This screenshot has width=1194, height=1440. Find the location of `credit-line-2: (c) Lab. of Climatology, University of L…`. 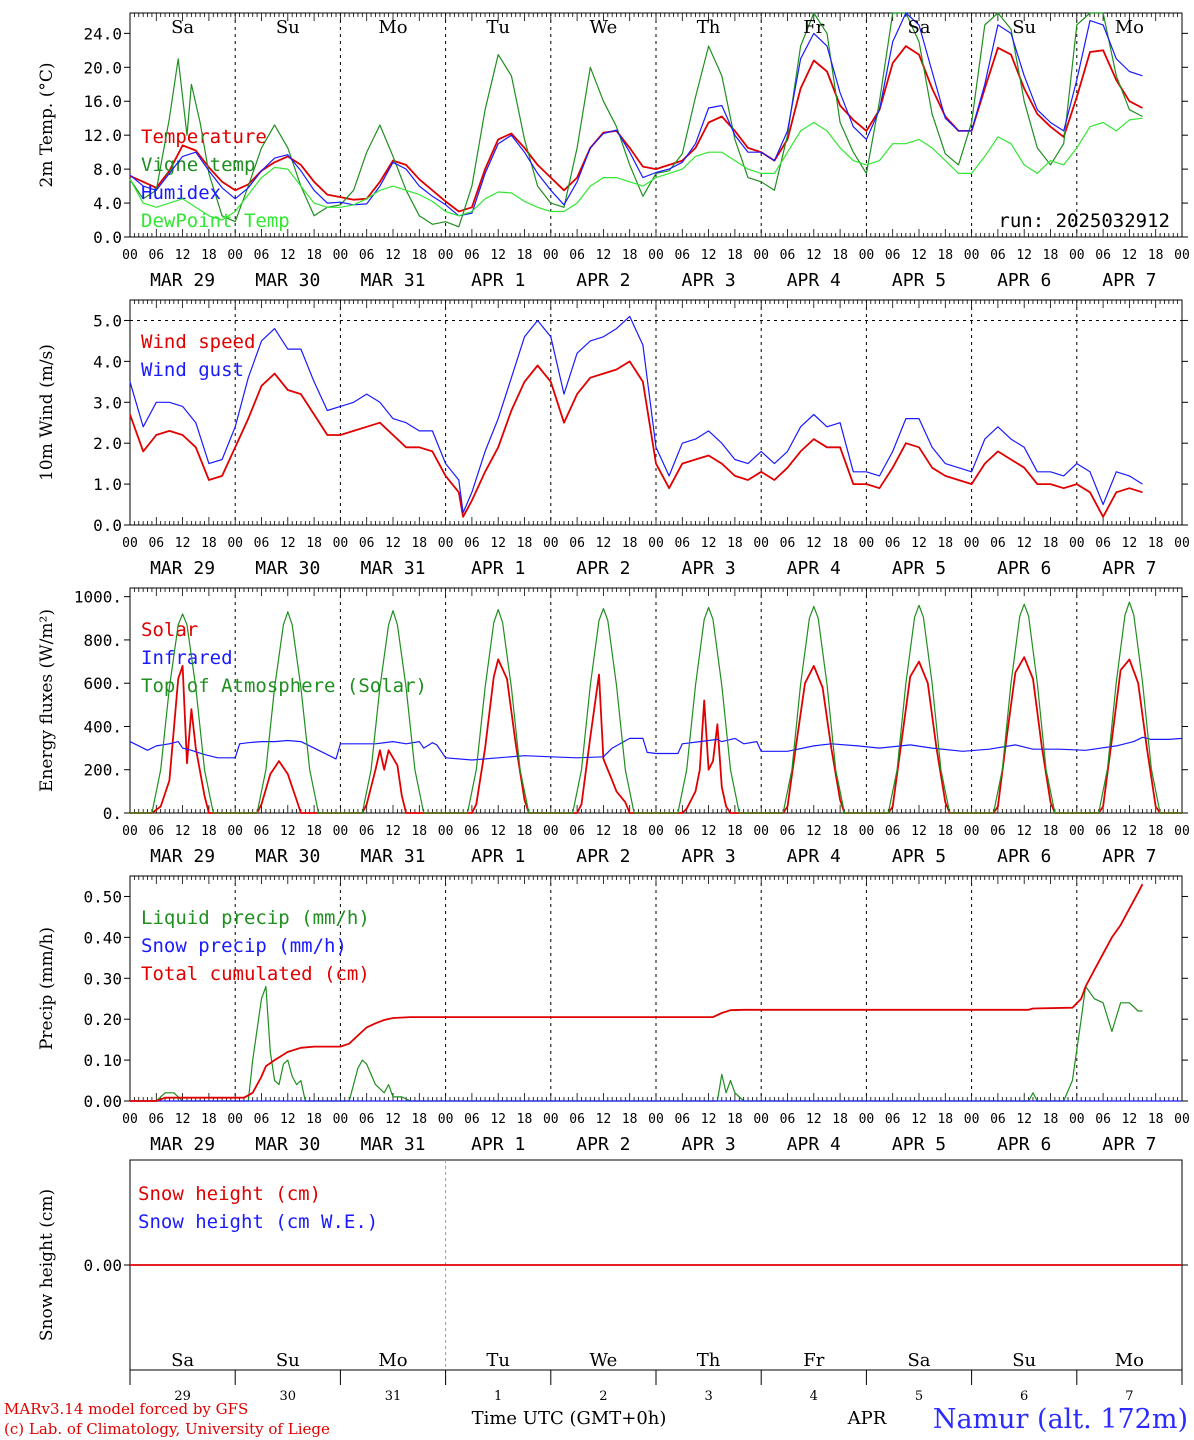

credit-line-2: (c) Lab. of Climatology, University of L… is located at coordinates (167, 1429).